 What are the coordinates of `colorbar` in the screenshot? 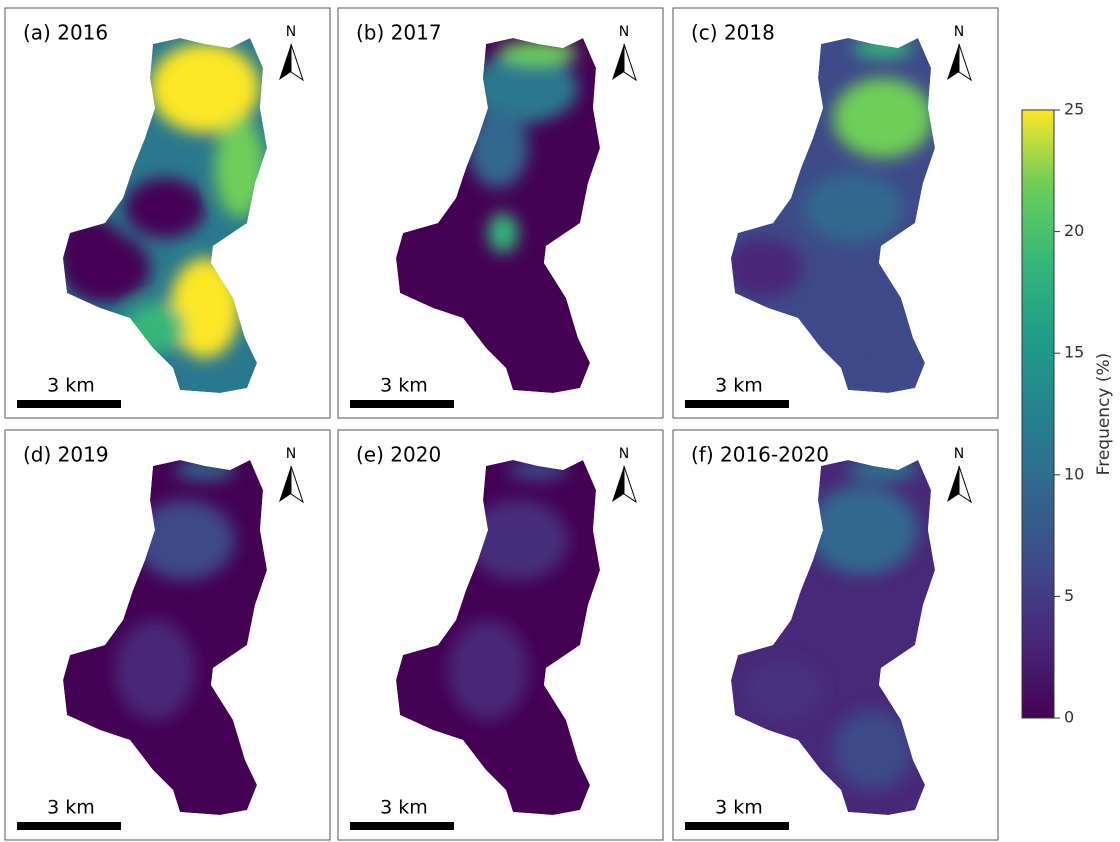 It's located at (1038, 414).